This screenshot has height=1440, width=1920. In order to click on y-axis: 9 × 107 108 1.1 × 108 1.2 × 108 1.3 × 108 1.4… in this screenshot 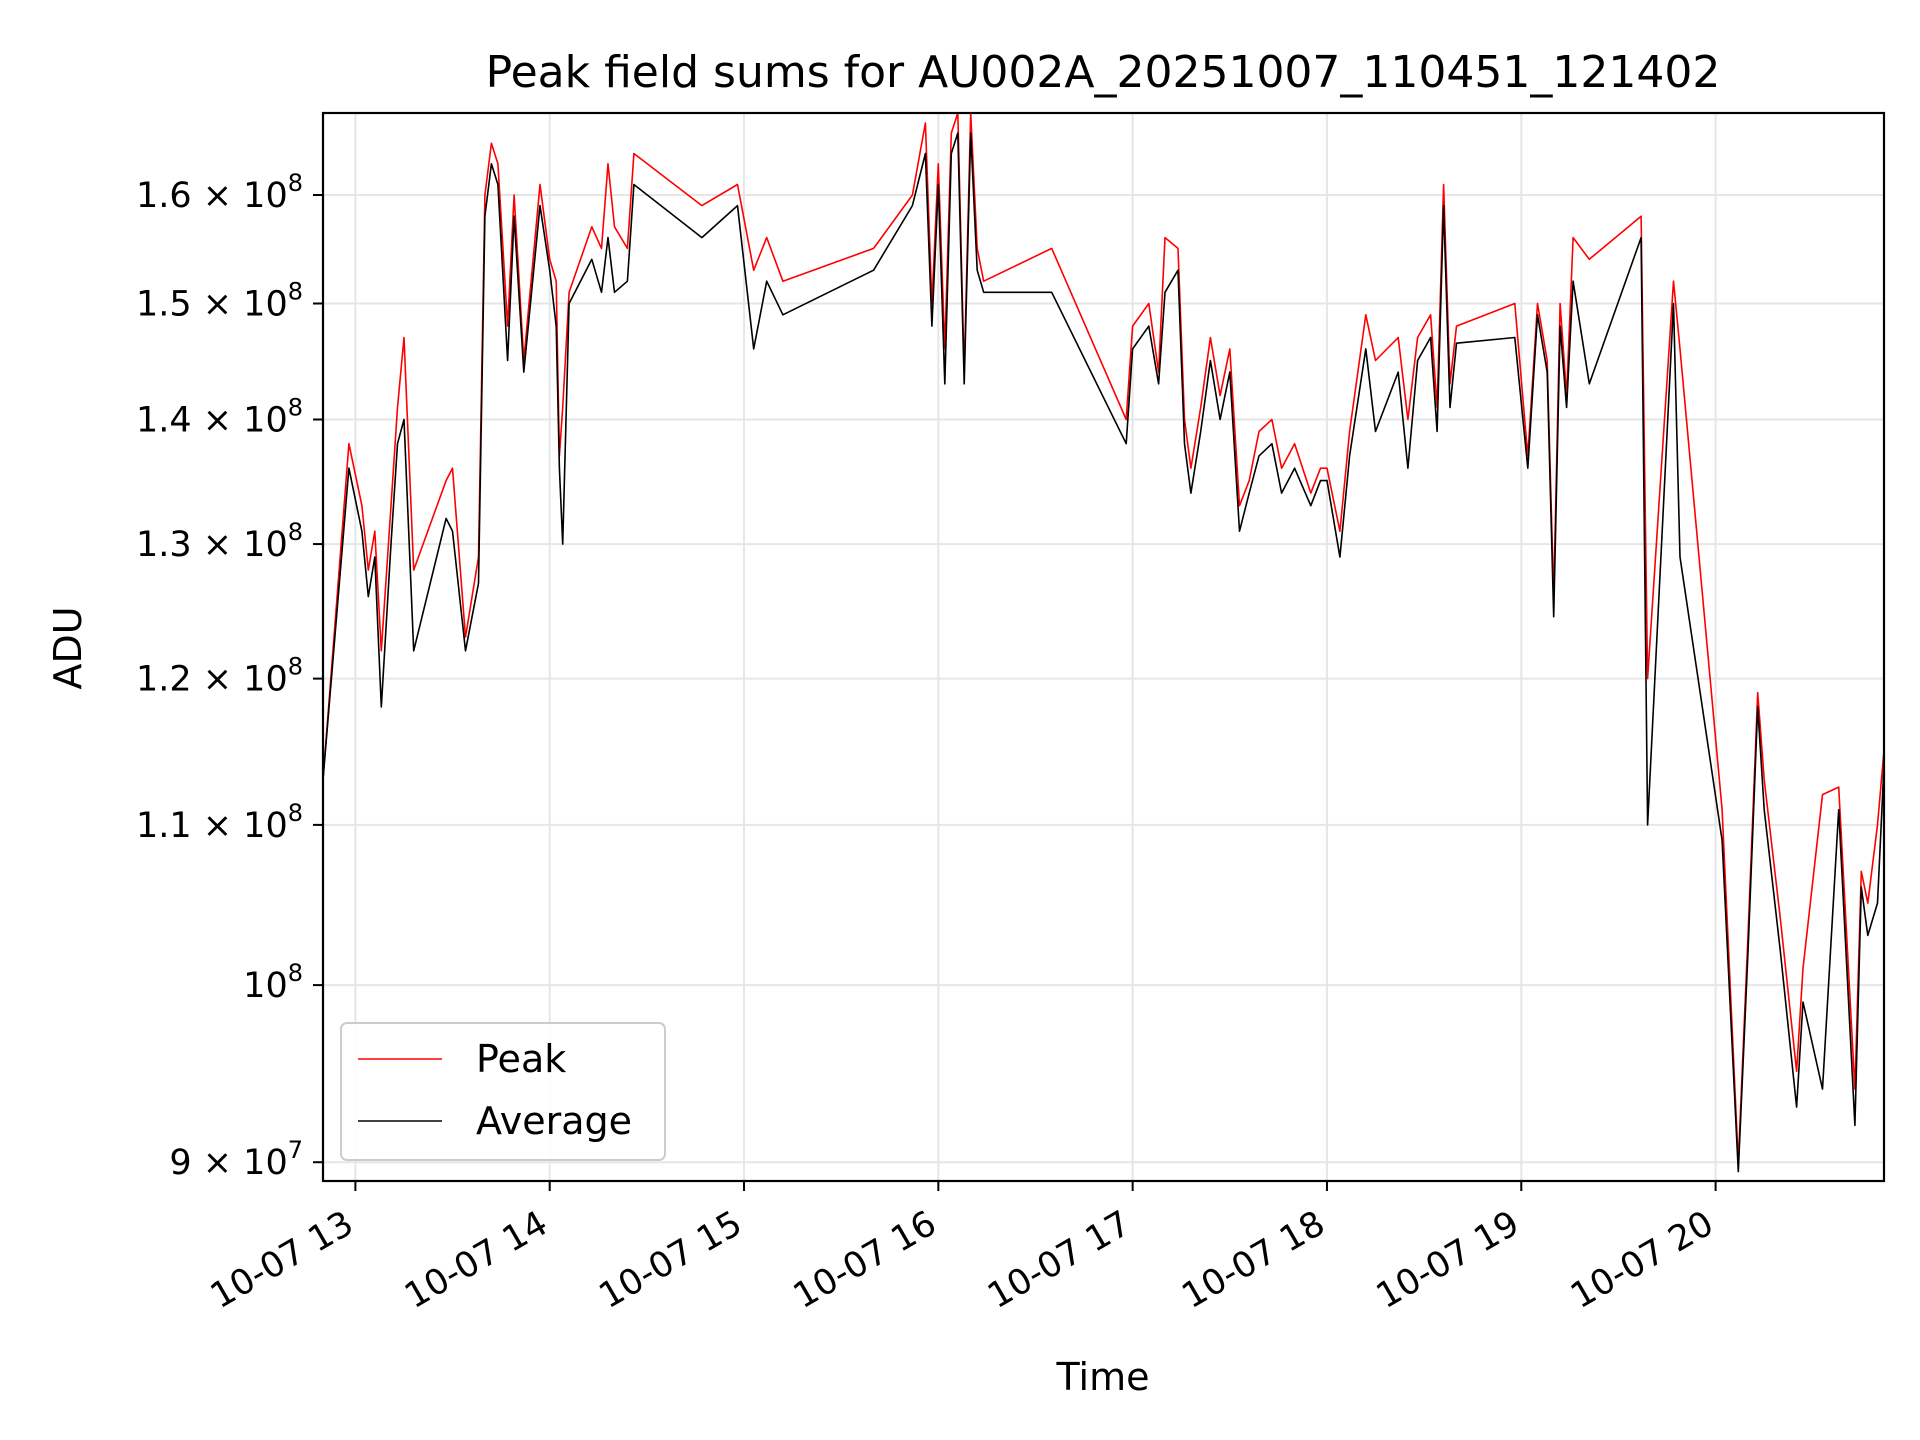, I will do `click(229, 676)`.